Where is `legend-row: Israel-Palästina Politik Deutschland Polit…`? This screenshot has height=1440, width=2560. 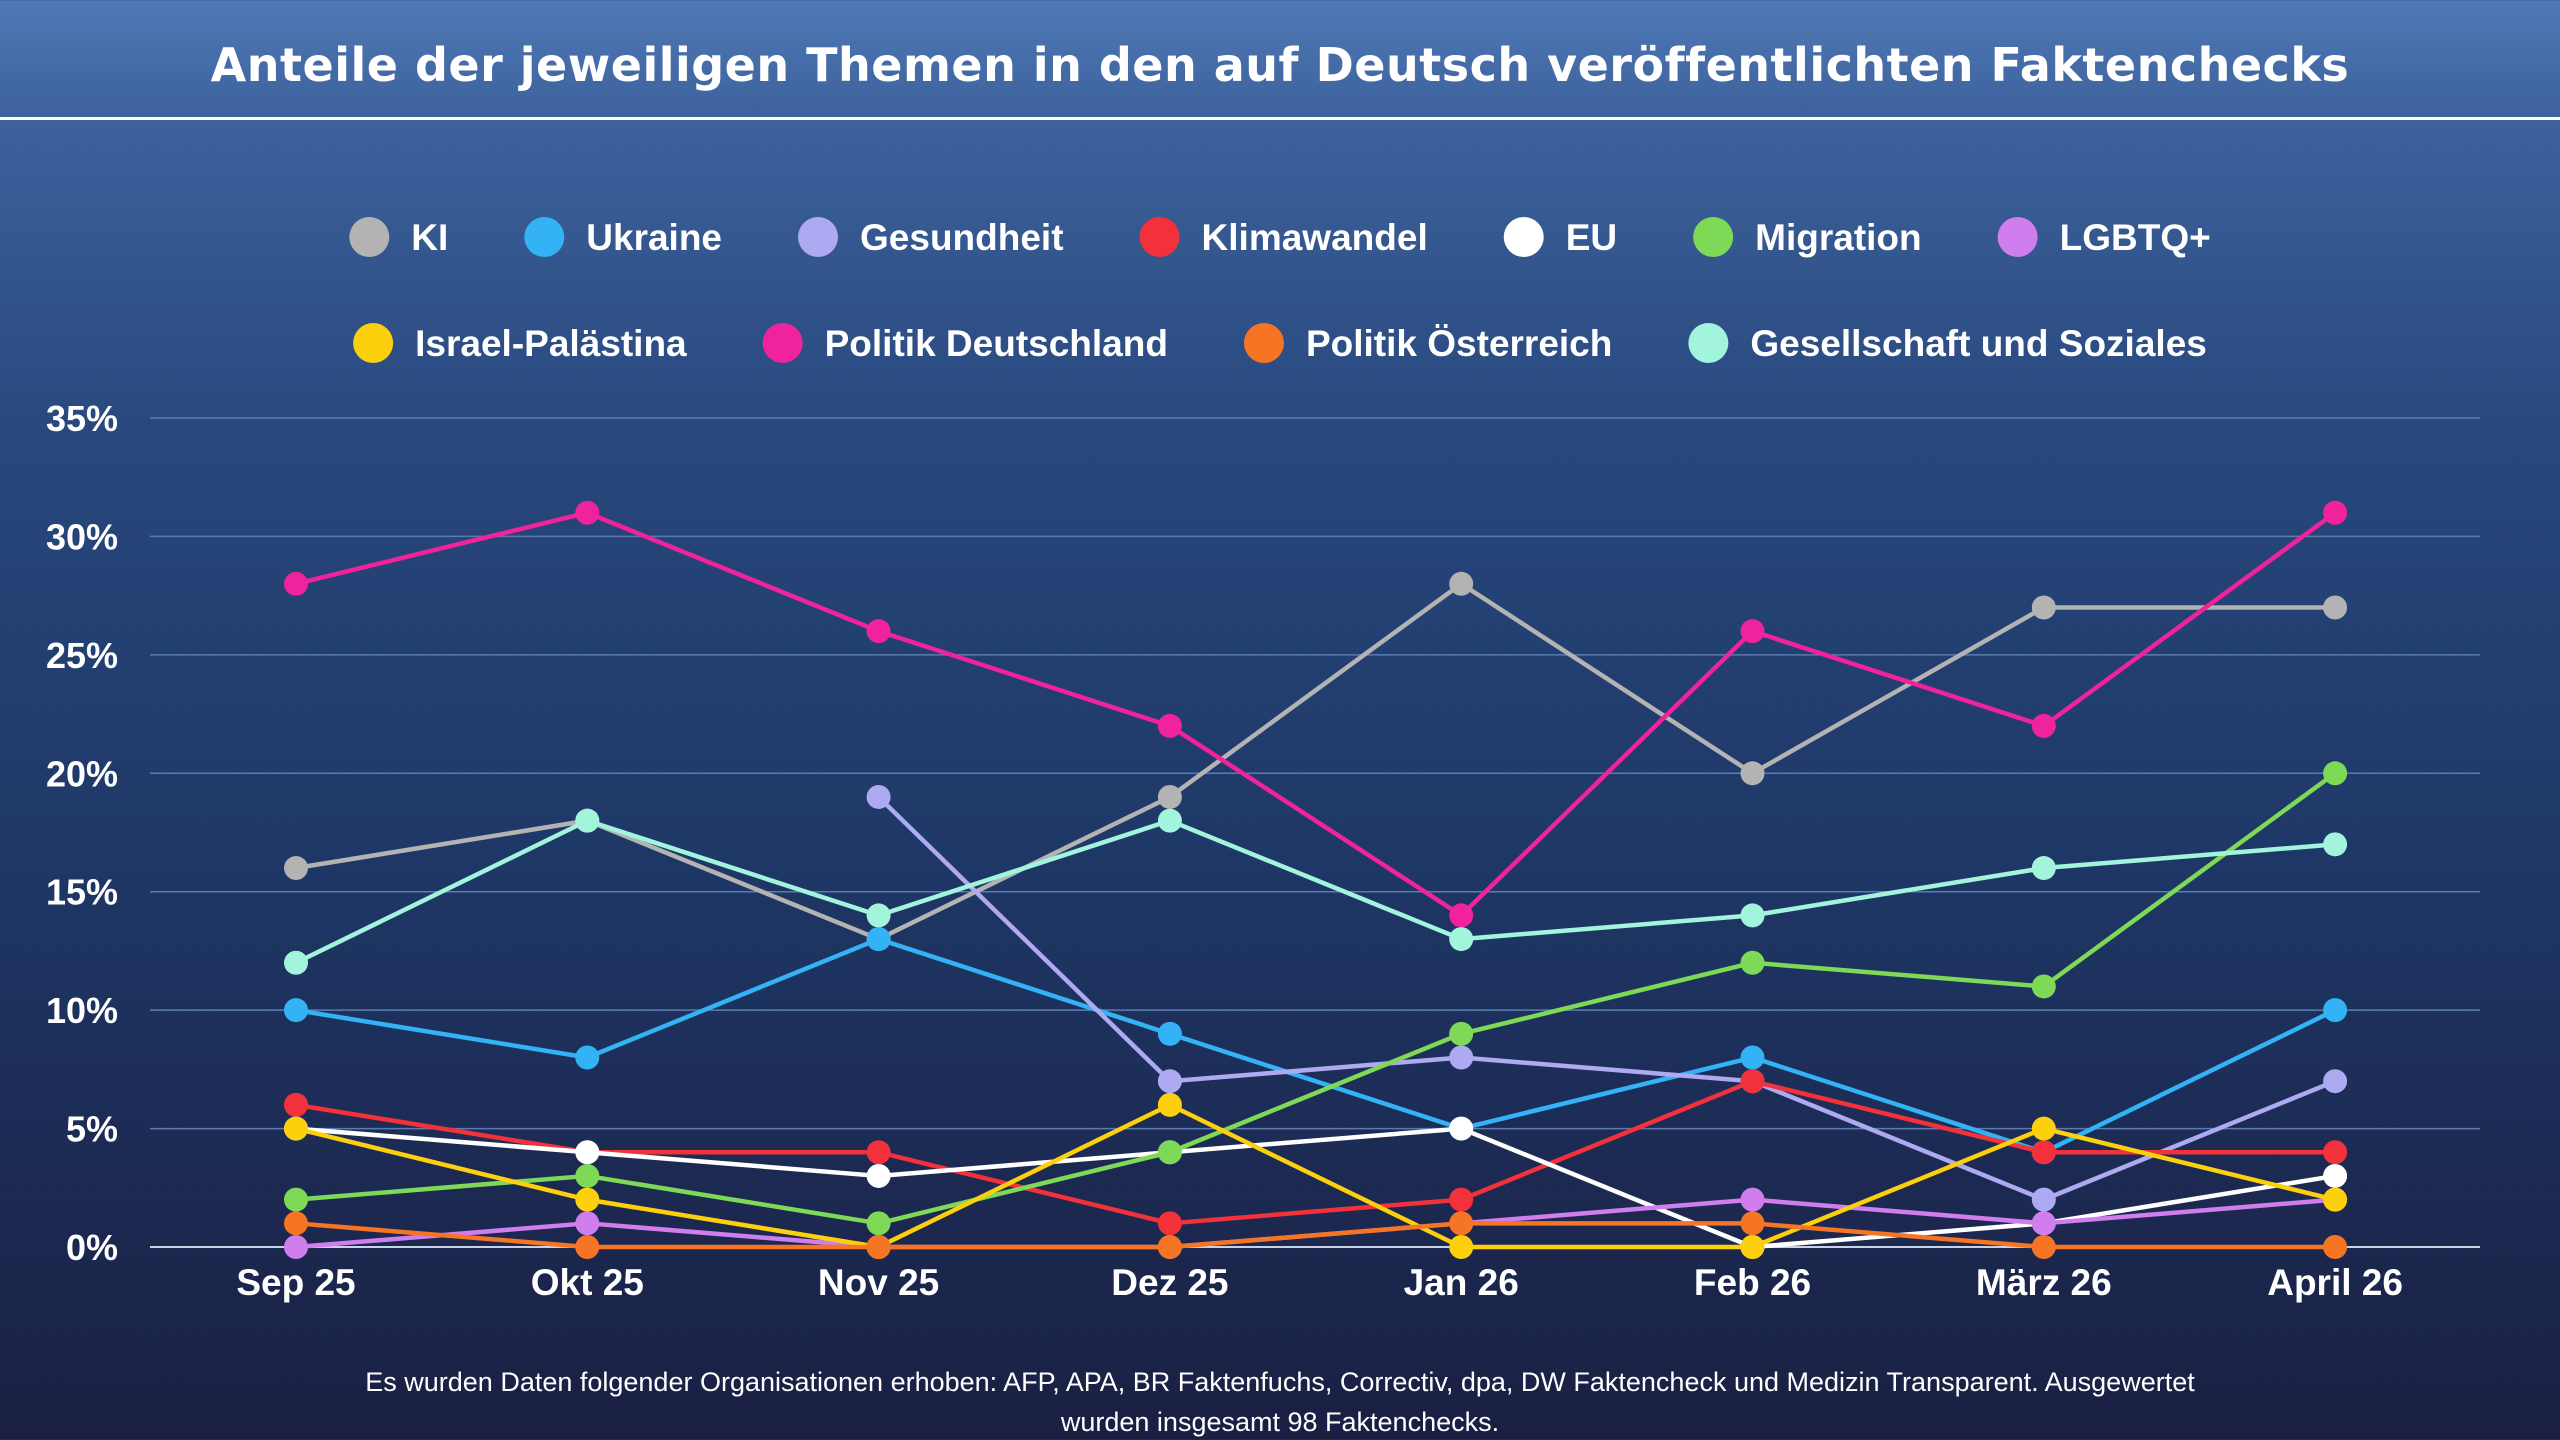 legend-row: Israel-Palästina Politik Deutschland Polit… is located at coordinates (1280, 343).